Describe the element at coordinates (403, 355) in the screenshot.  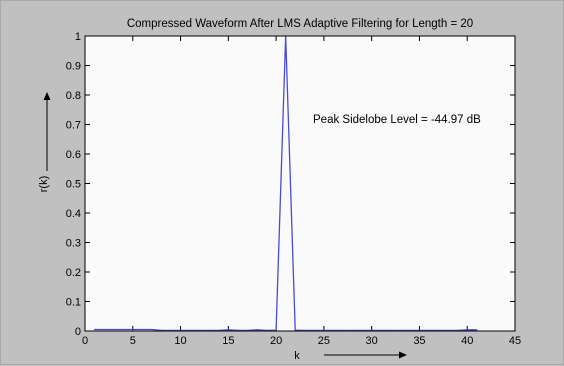
I see `x-axis-arrow-head` at that location.